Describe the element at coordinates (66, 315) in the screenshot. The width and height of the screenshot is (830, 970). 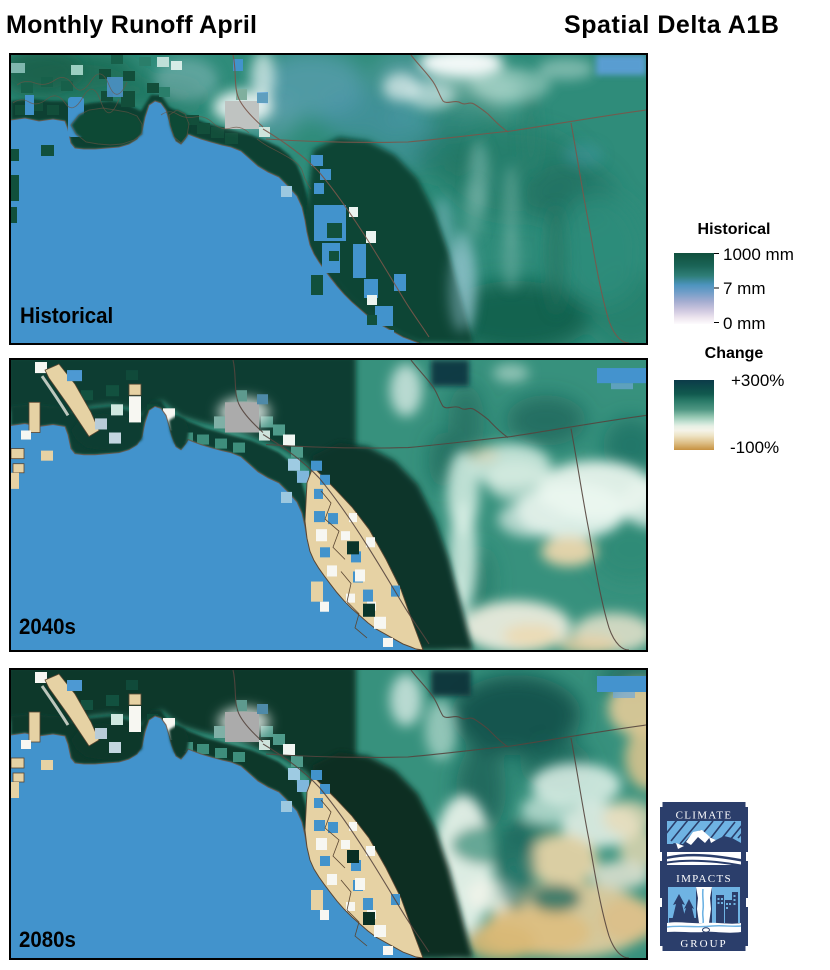
I see `svg-text: Historical` at that location.